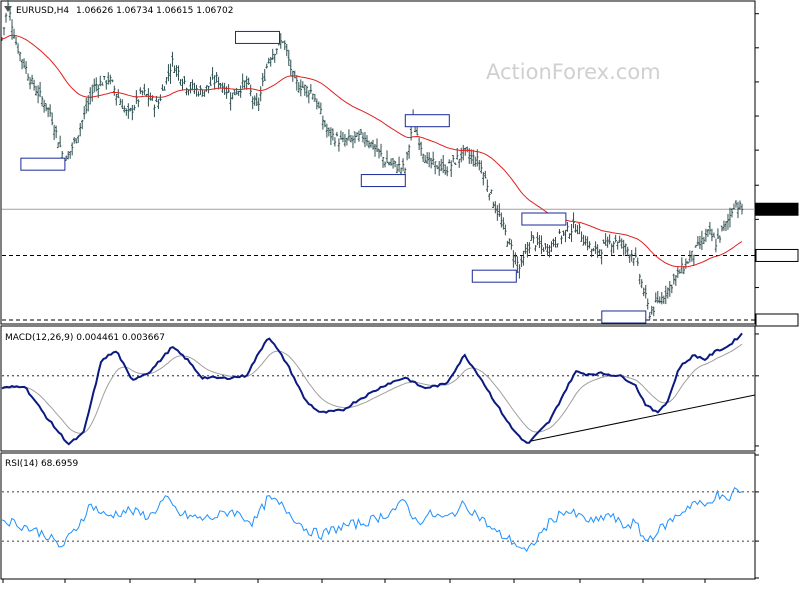 The width and height of the screenshot is (800, 604). I want to click on macd-panel-title: MACD(12,26,9) 0.004461 0.003667, so click(85, 338).